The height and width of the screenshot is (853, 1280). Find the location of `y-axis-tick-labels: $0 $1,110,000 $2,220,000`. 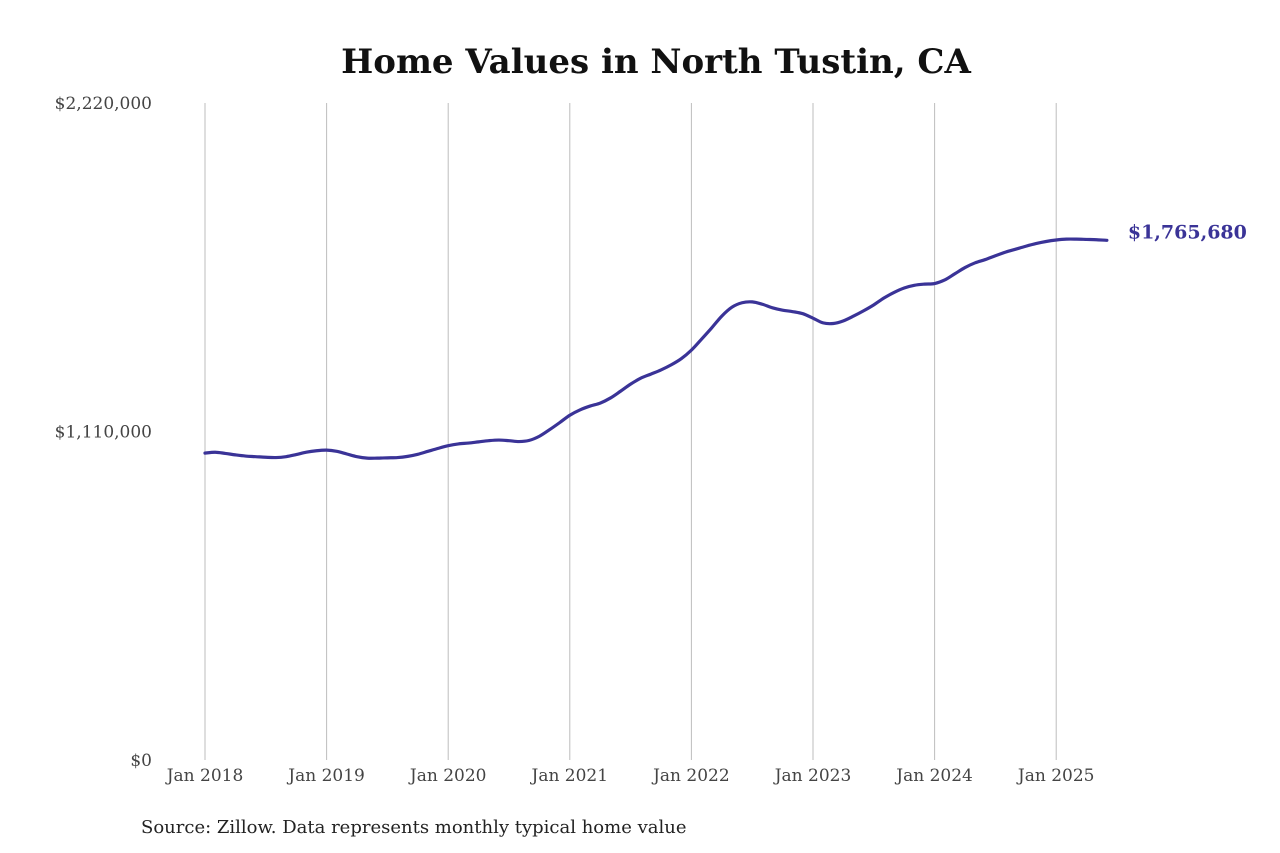

y-axis-tick-labels: $0 $1,110,000 $2,220,000 is located at coordinates (103, 432).